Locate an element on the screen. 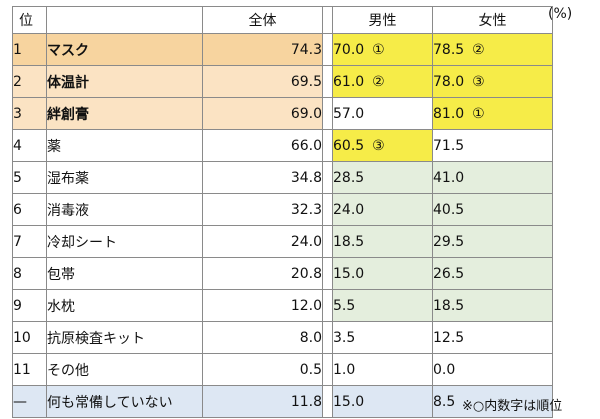 The width and height of the screenshot is (600, 419). item-cell: 湿布薬 is located at coordinates (124, 177).